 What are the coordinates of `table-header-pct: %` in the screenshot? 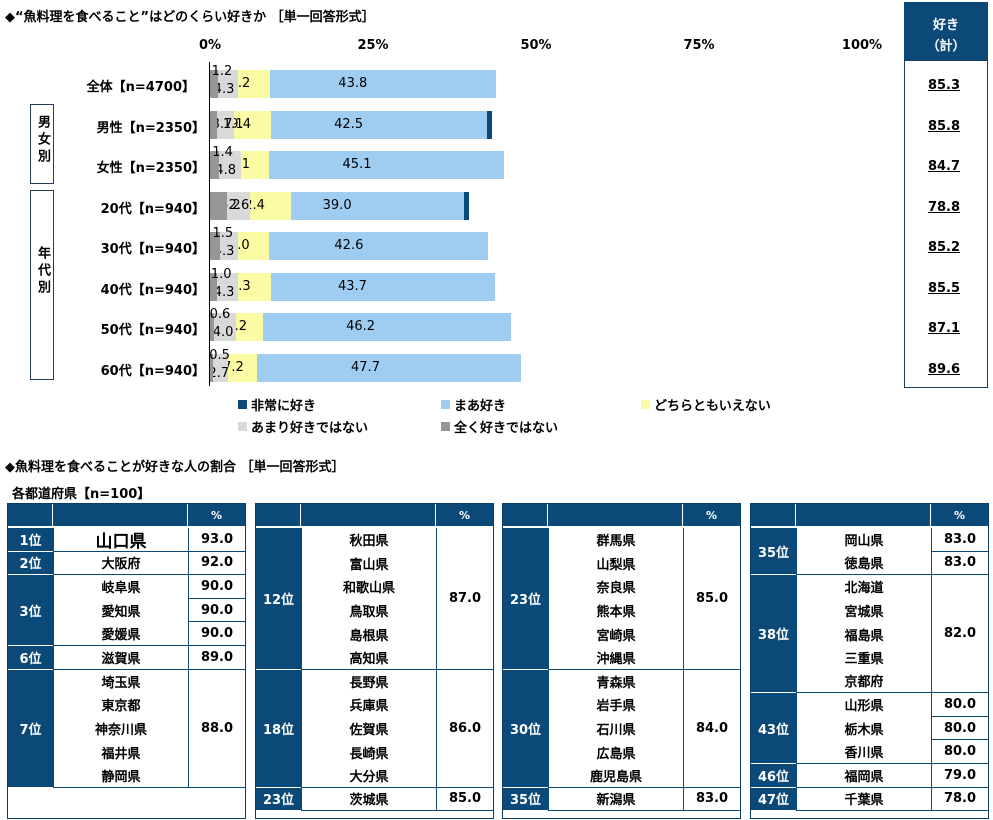 It's located at (959, 515).